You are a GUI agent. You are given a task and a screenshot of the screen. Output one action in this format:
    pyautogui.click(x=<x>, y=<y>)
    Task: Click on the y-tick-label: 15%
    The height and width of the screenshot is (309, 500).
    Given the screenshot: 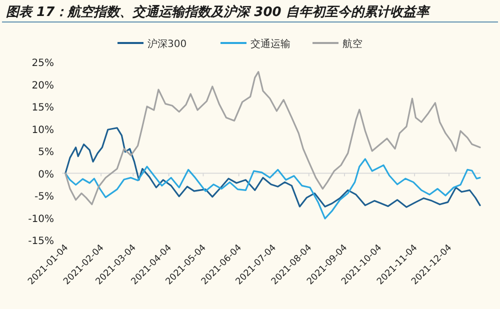 What is the action you would take?
    pyautogui.click(x=43, y=108)
    